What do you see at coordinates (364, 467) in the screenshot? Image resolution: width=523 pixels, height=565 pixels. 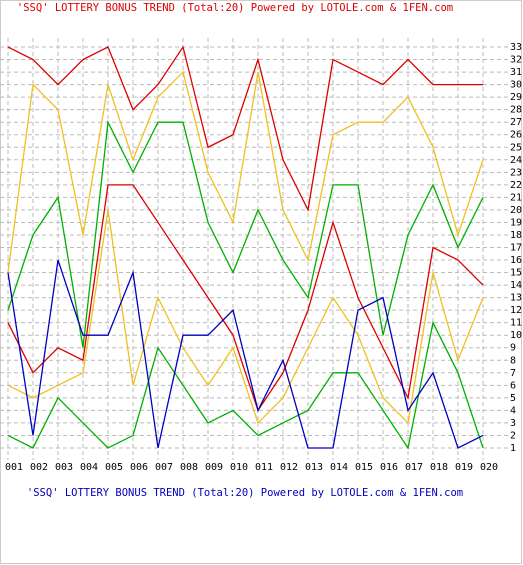 I see `x-tick-label: 015` at bounding box center [364, 467].